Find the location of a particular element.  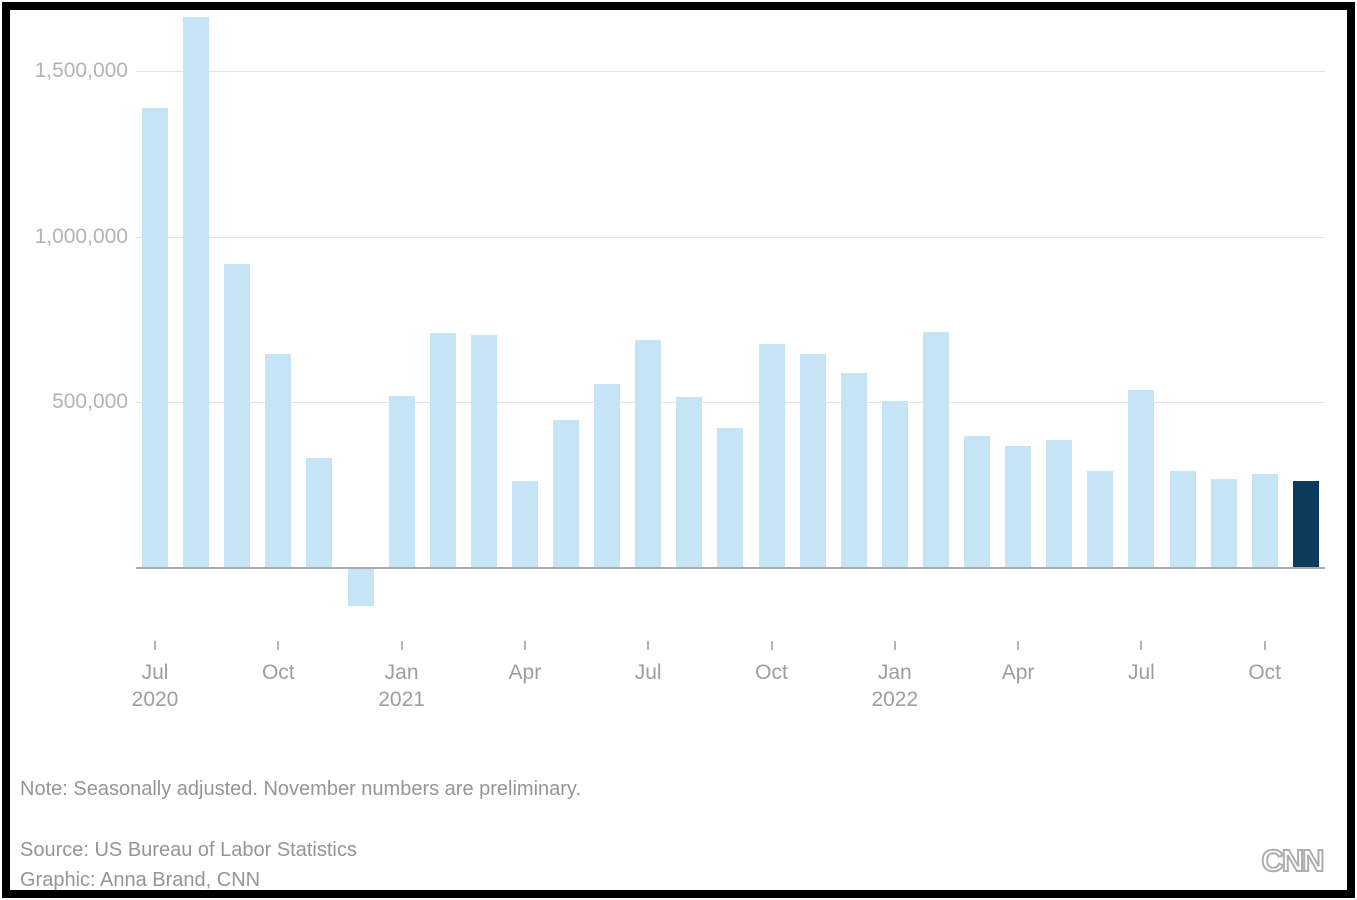

source-text: Source: US Bureau of Labor Statistics is located at coordinates (188, 850).